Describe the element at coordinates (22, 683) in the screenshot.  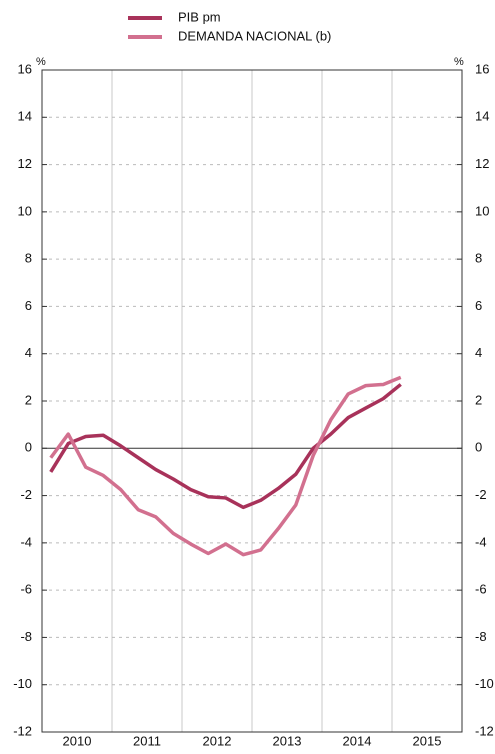
I see `y-tick-label: -10` at that location.